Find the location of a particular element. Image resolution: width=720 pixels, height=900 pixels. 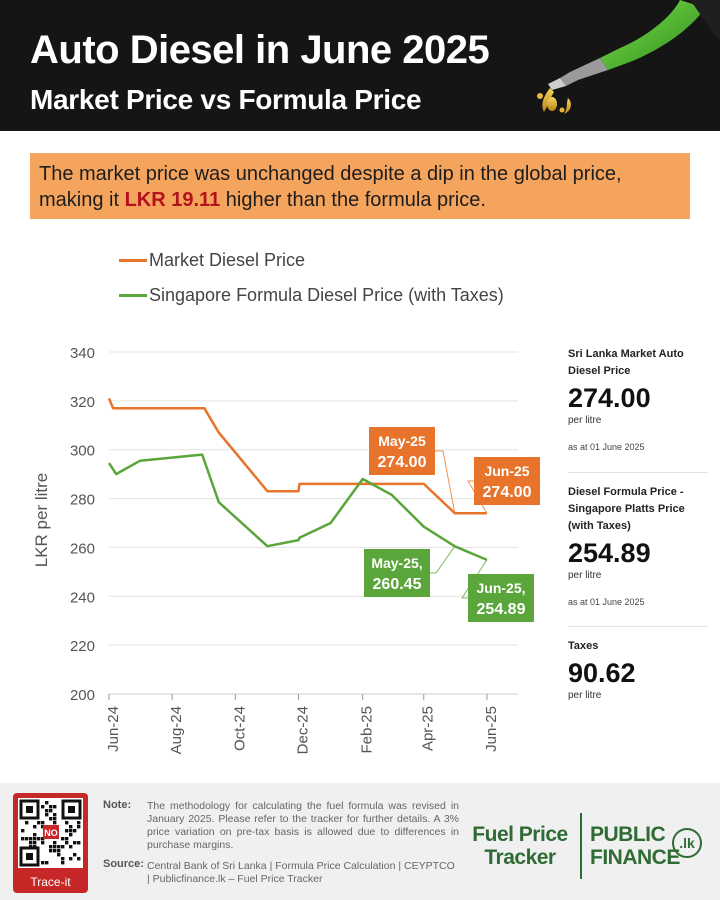

lk-badge: .lk is located at coordinates (687, 843).